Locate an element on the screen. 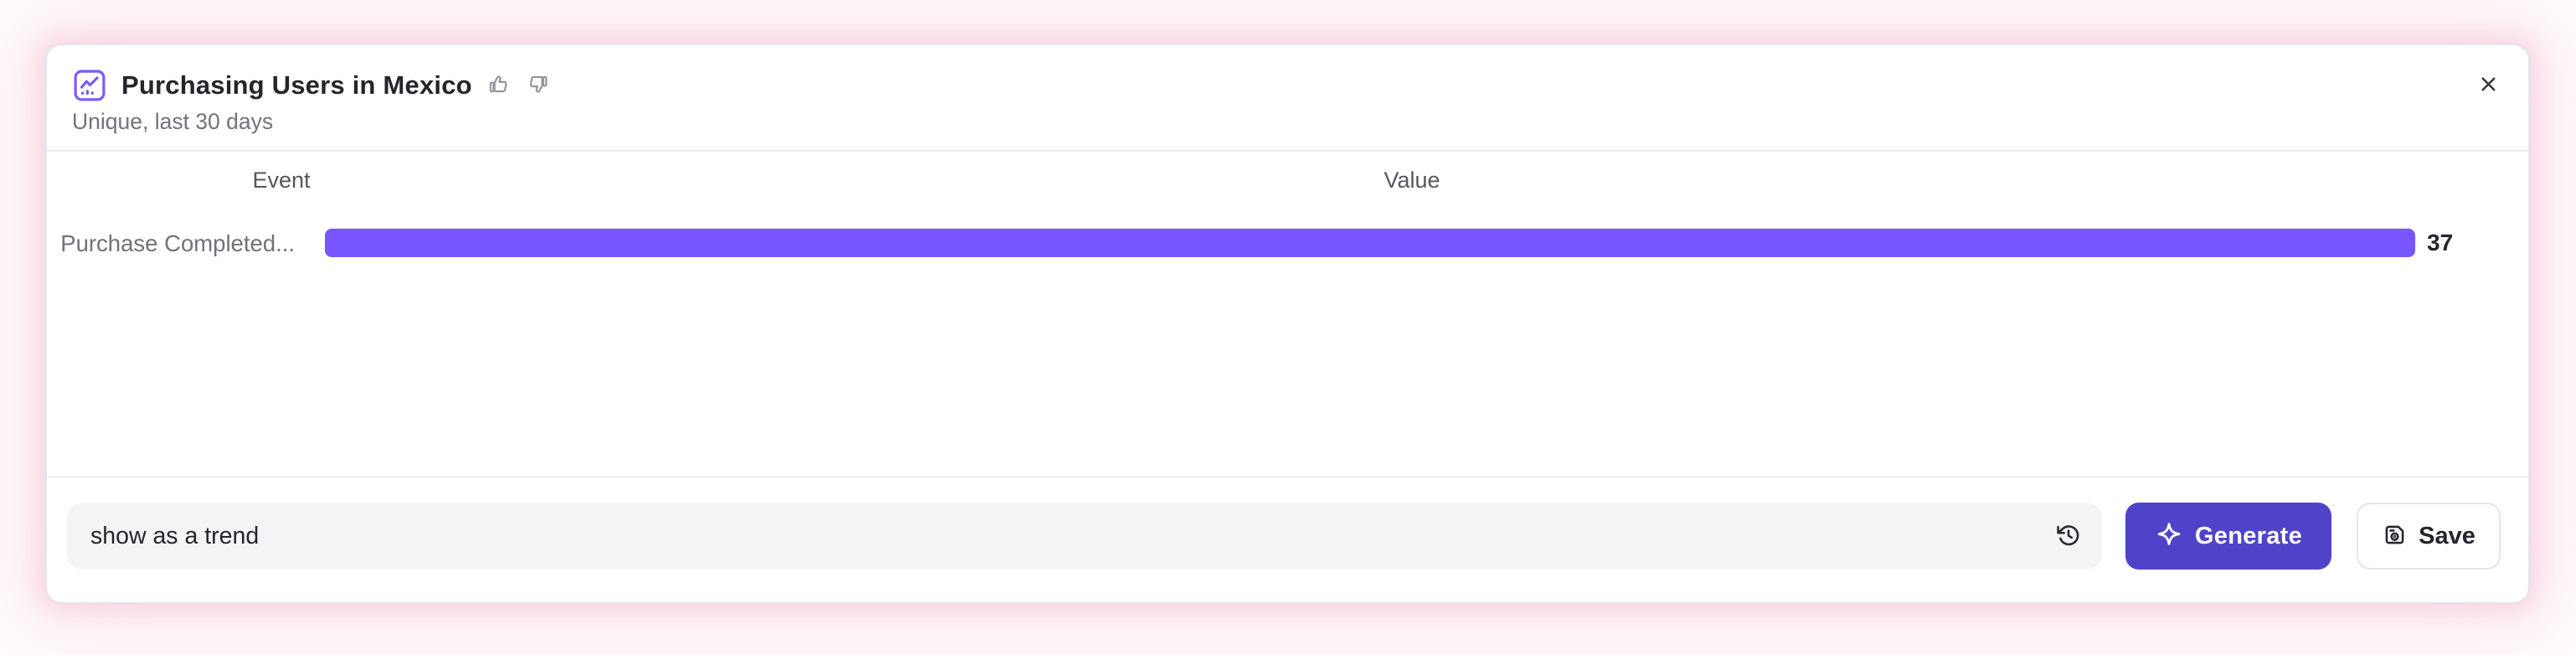  generate-button: Generate is located at coordinates (2228, 536).